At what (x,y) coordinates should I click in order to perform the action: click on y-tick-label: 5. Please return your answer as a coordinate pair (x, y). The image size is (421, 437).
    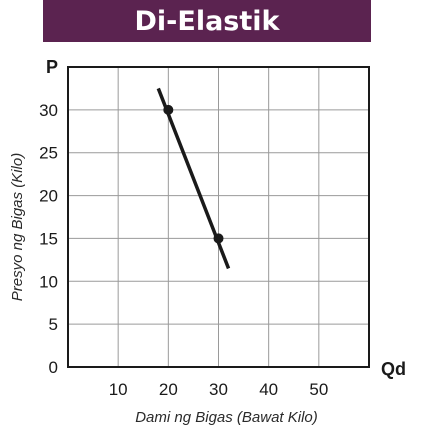
    Looking at the image, I should click on (53, 324).